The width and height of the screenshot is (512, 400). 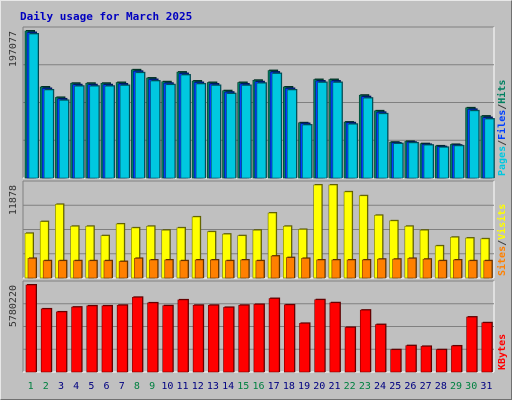 What do you see at coordinates (502, 128) in the screenshot?
I see `panel-hits-files-pages-side-legend: Pages/Files/Hits` at bounding box center [502, 128].